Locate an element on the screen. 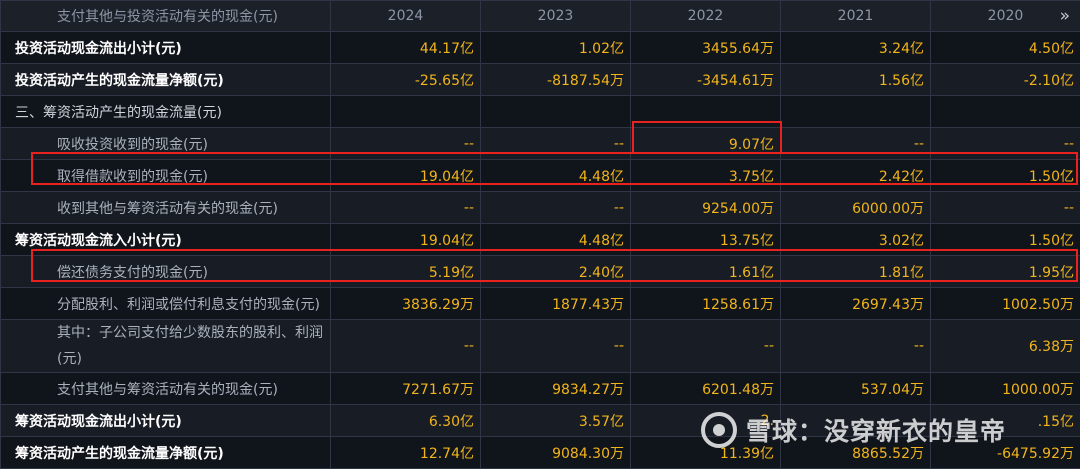 The image size is (1080, 469). row-label: 取得借款收到的现金(元) is located at coordinates (166, 176).